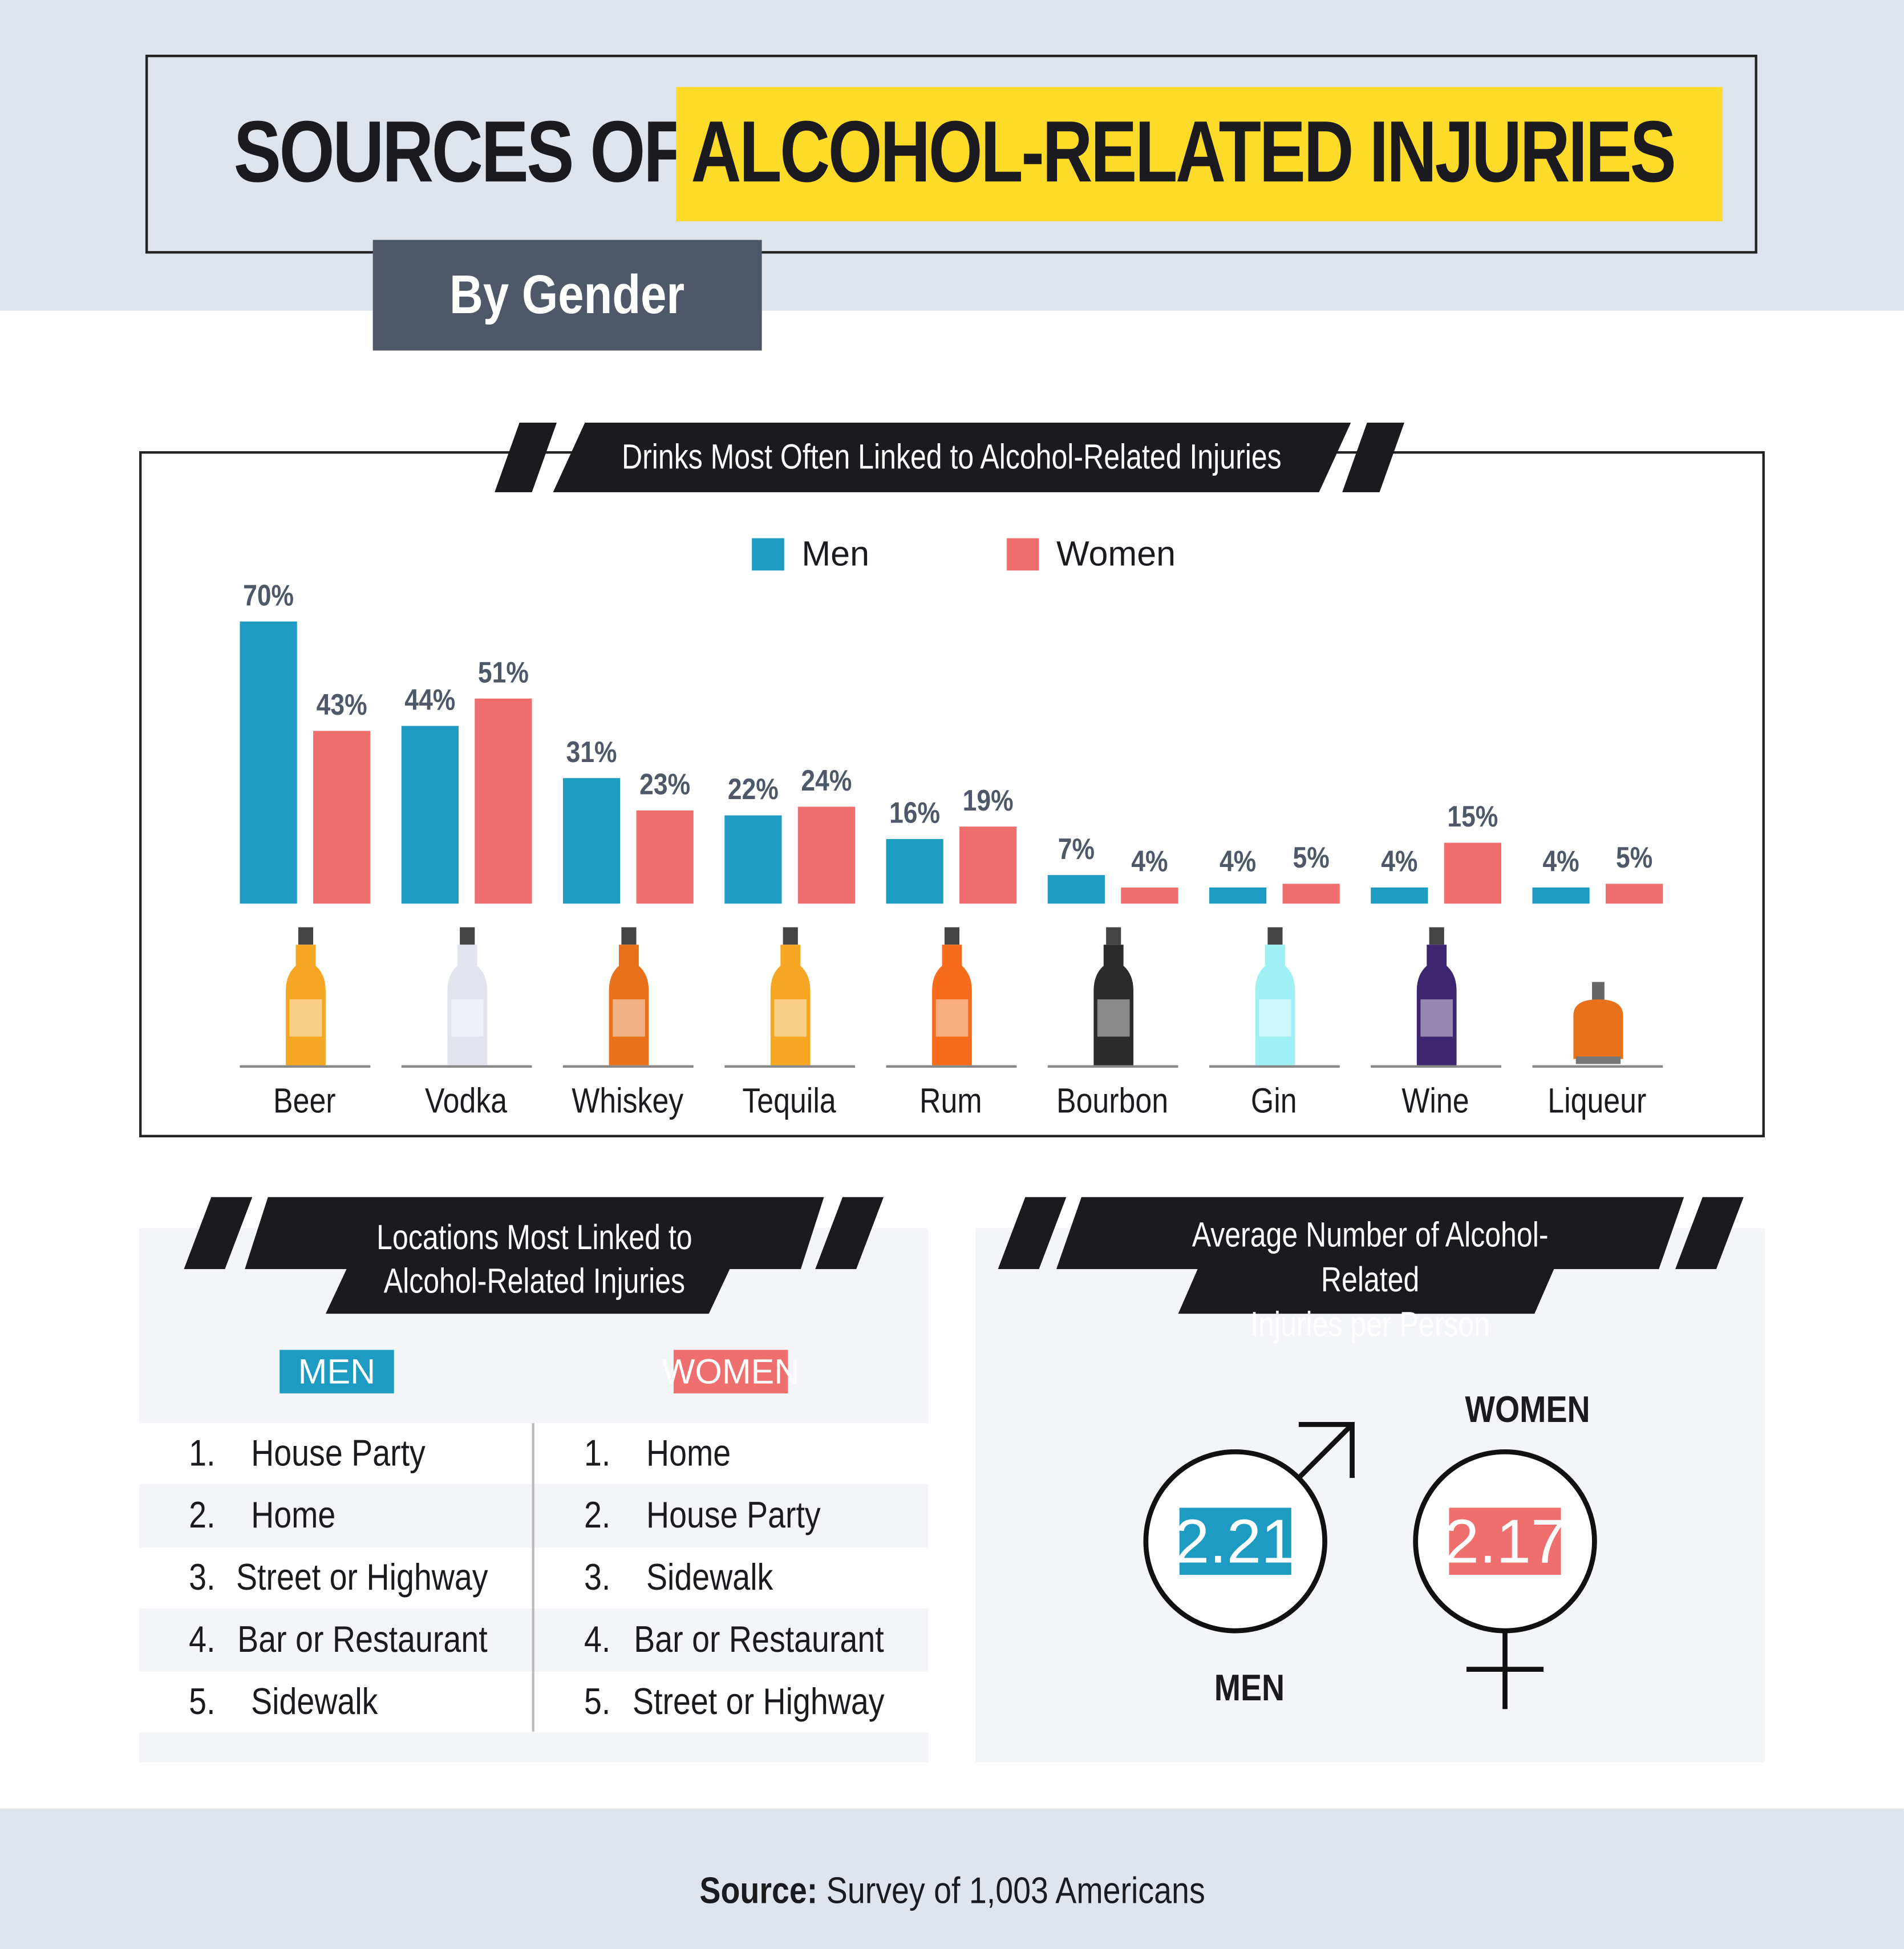  I want to click on source-text: Survey of 1,003 Americans, so click(1015, 1891).